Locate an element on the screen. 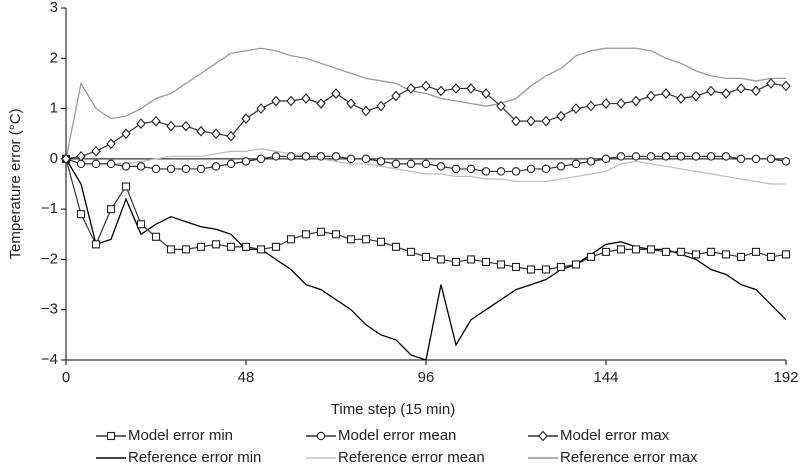  legend-label: Reference error min is located at coordinates (194, 457).